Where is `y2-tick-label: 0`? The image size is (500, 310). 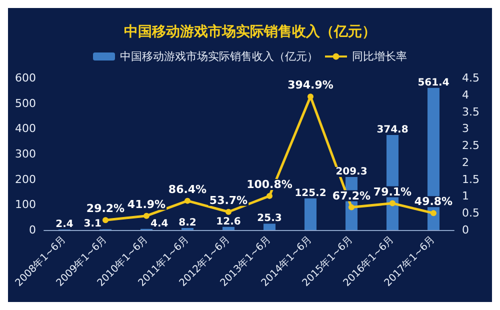 y2-tick-label: 0 is located at coordinates (465, 230).